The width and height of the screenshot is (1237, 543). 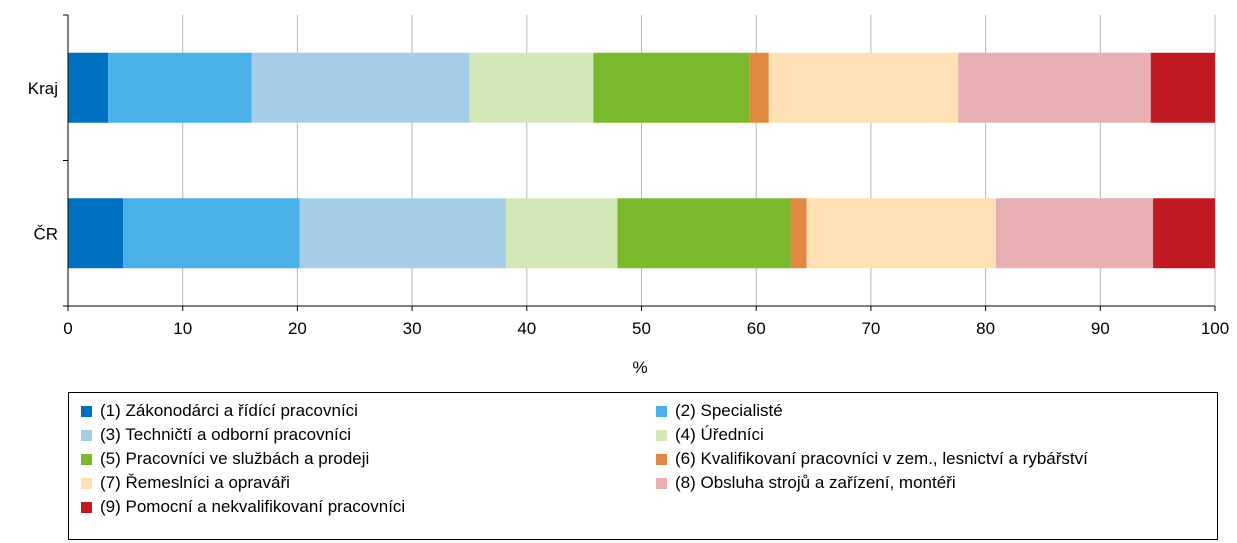 I want to click on legend-item: (7) Řemeslníci a opraváři, so click(x=368, y=483).